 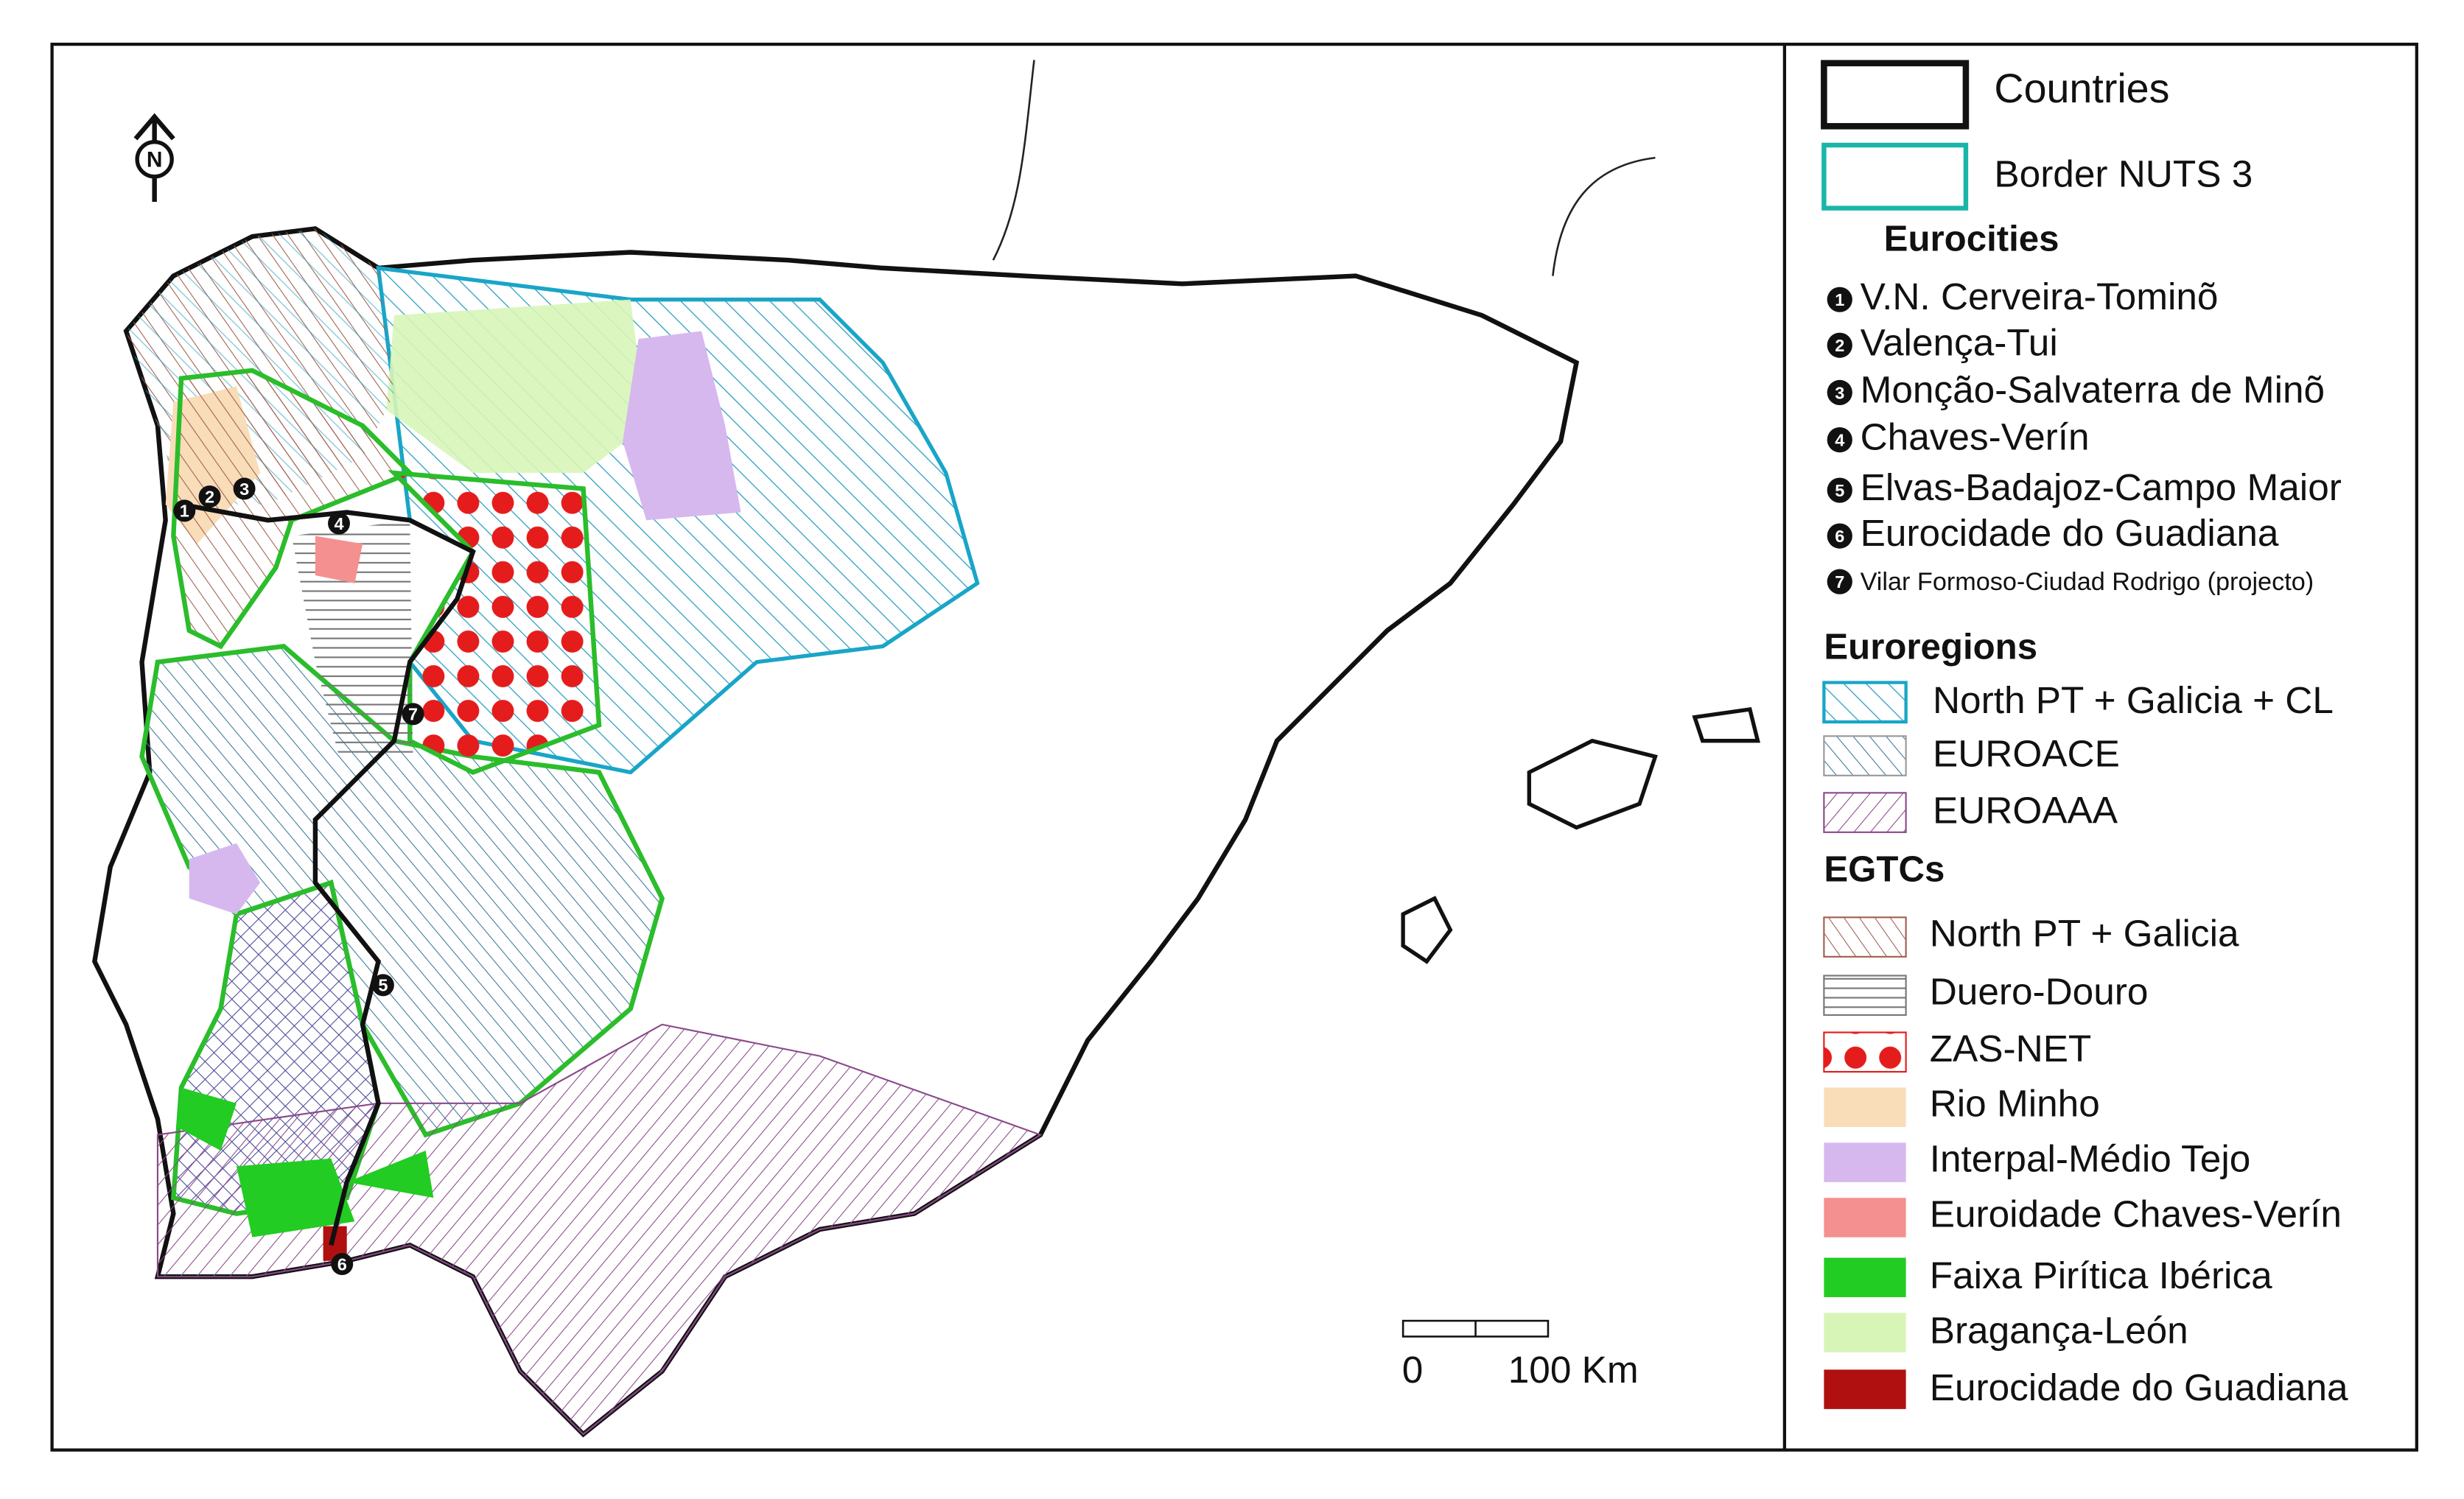 I want to click on legend-label: ZAS-NET, so click(x=2011, y=1049).